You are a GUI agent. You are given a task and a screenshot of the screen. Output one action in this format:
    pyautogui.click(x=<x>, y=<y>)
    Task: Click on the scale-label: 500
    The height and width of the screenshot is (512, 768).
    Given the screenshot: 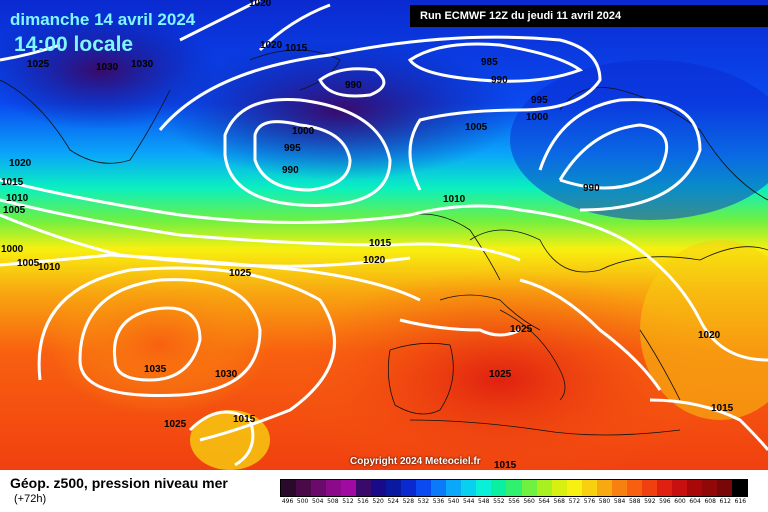 What is the action you would take?
    pyautogui.click(x=302, y=501)
    